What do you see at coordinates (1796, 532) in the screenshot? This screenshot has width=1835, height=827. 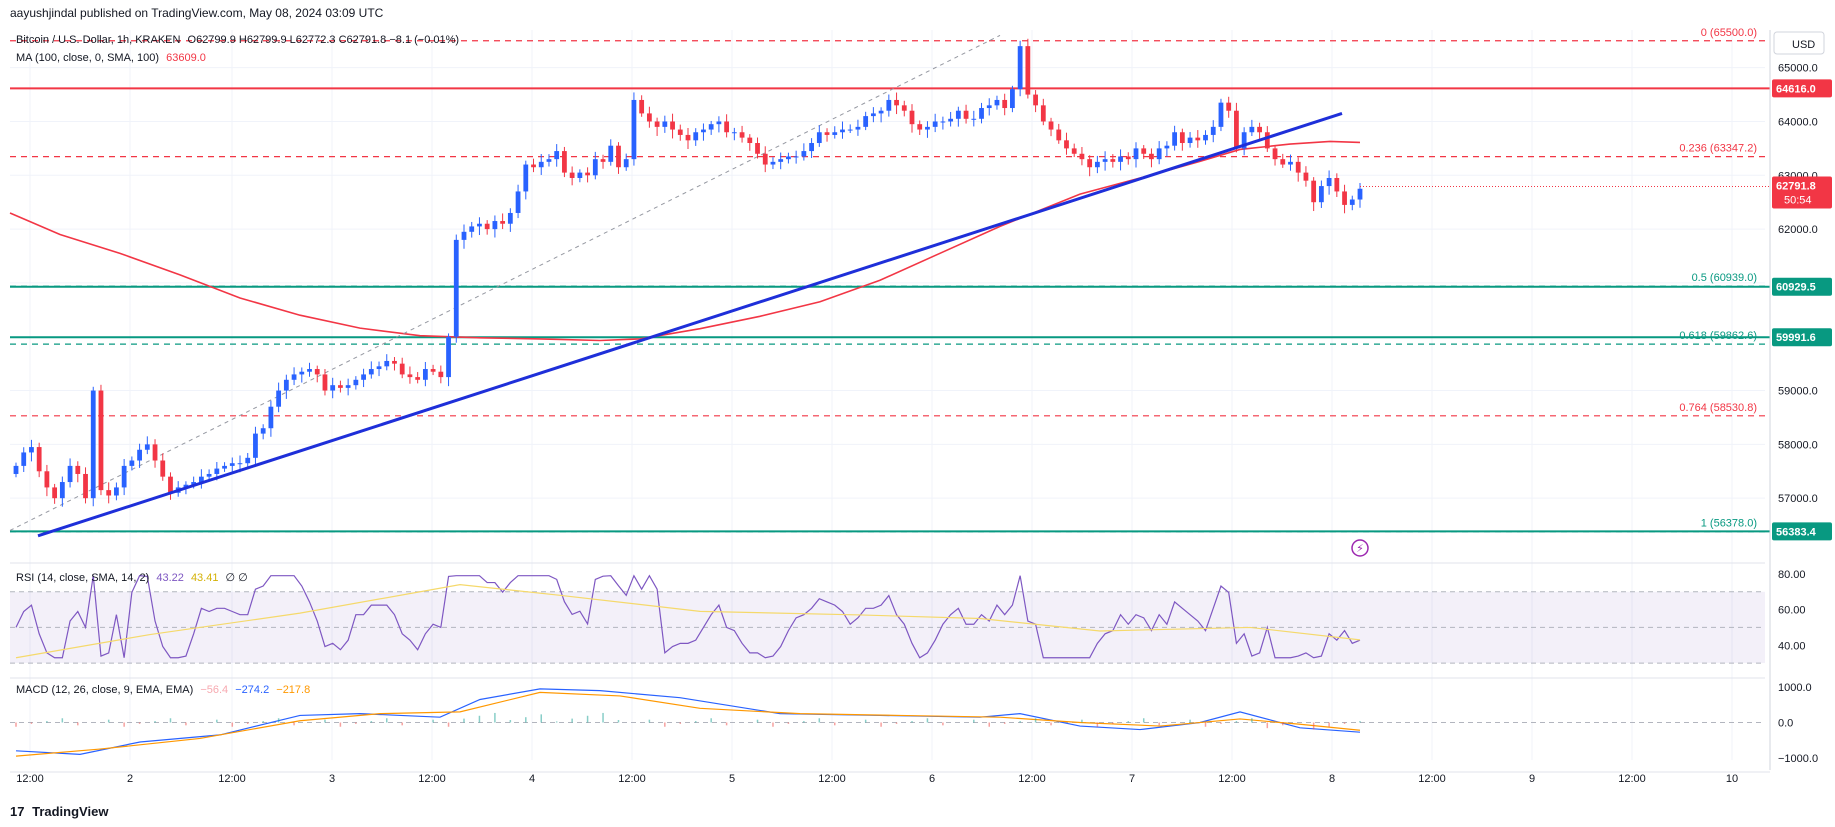 I see `price-tag-text: 56383.4` at bounding box center [1796, 532].